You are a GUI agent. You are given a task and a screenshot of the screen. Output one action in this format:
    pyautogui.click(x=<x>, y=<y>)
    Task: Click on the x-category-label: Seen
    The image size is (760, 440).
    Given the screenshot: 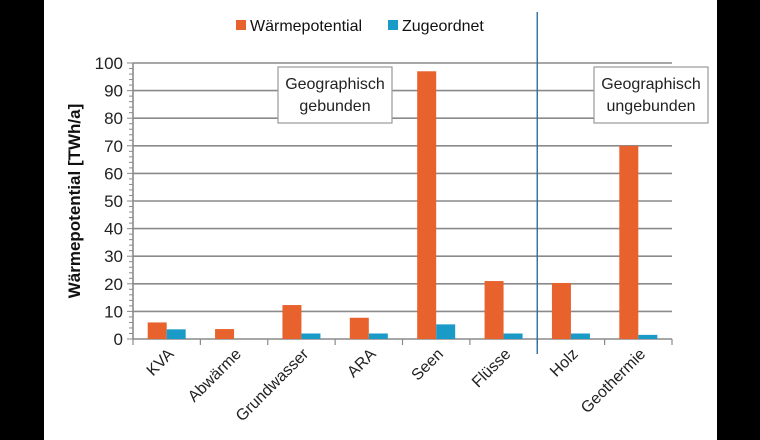 What is the action you would take?
    pyautogui.click(x=428, y=365)
    